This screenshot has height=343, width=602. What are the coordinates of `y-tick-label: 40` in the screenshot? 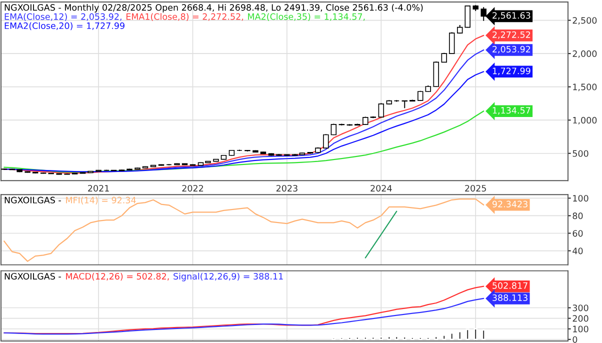 It's located at (577, 251).